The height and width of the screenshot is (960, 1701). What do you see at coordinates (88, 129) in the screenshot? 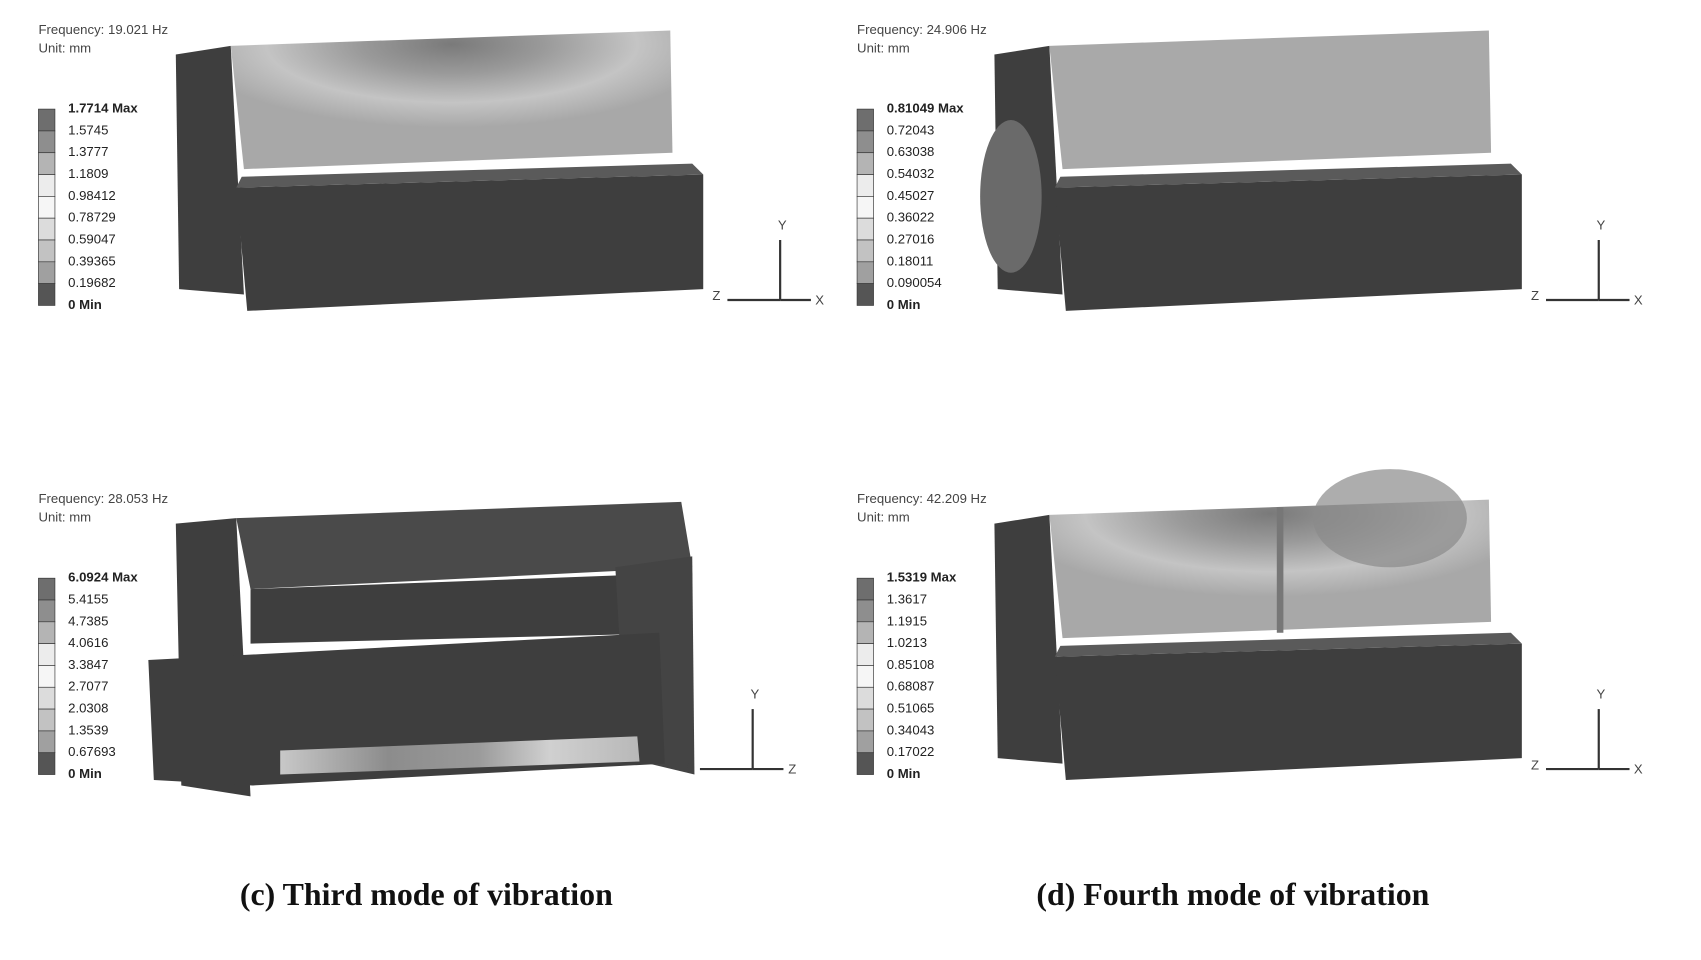
I see `legend-label: 1.5745` at bounding box center [88, 129].